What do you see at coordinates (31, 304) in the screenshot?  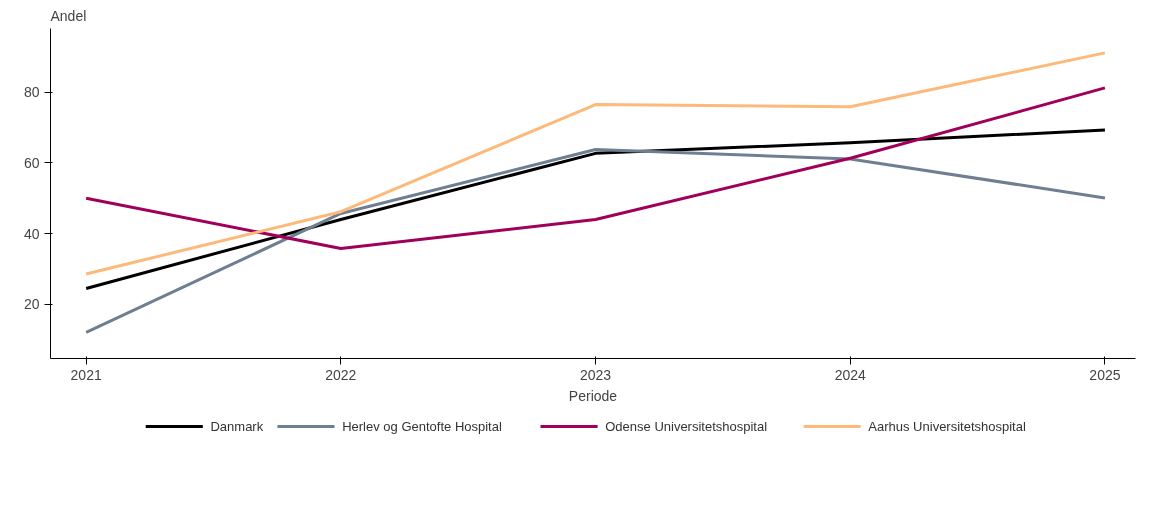 I see `y-tick-label: 20` at bounding box center [31, 304].